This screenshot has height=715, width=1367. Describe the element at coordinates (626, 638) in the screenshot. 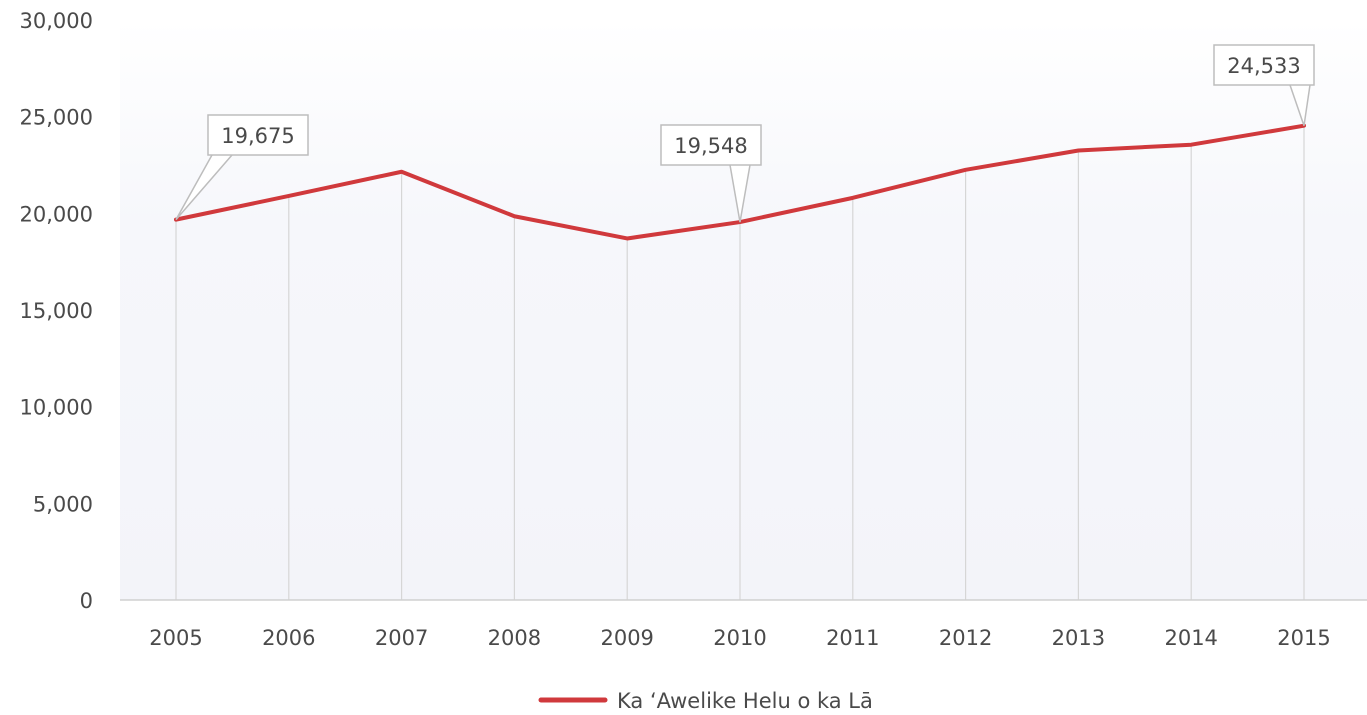

I see `x-tick-label: 2009` at that location.